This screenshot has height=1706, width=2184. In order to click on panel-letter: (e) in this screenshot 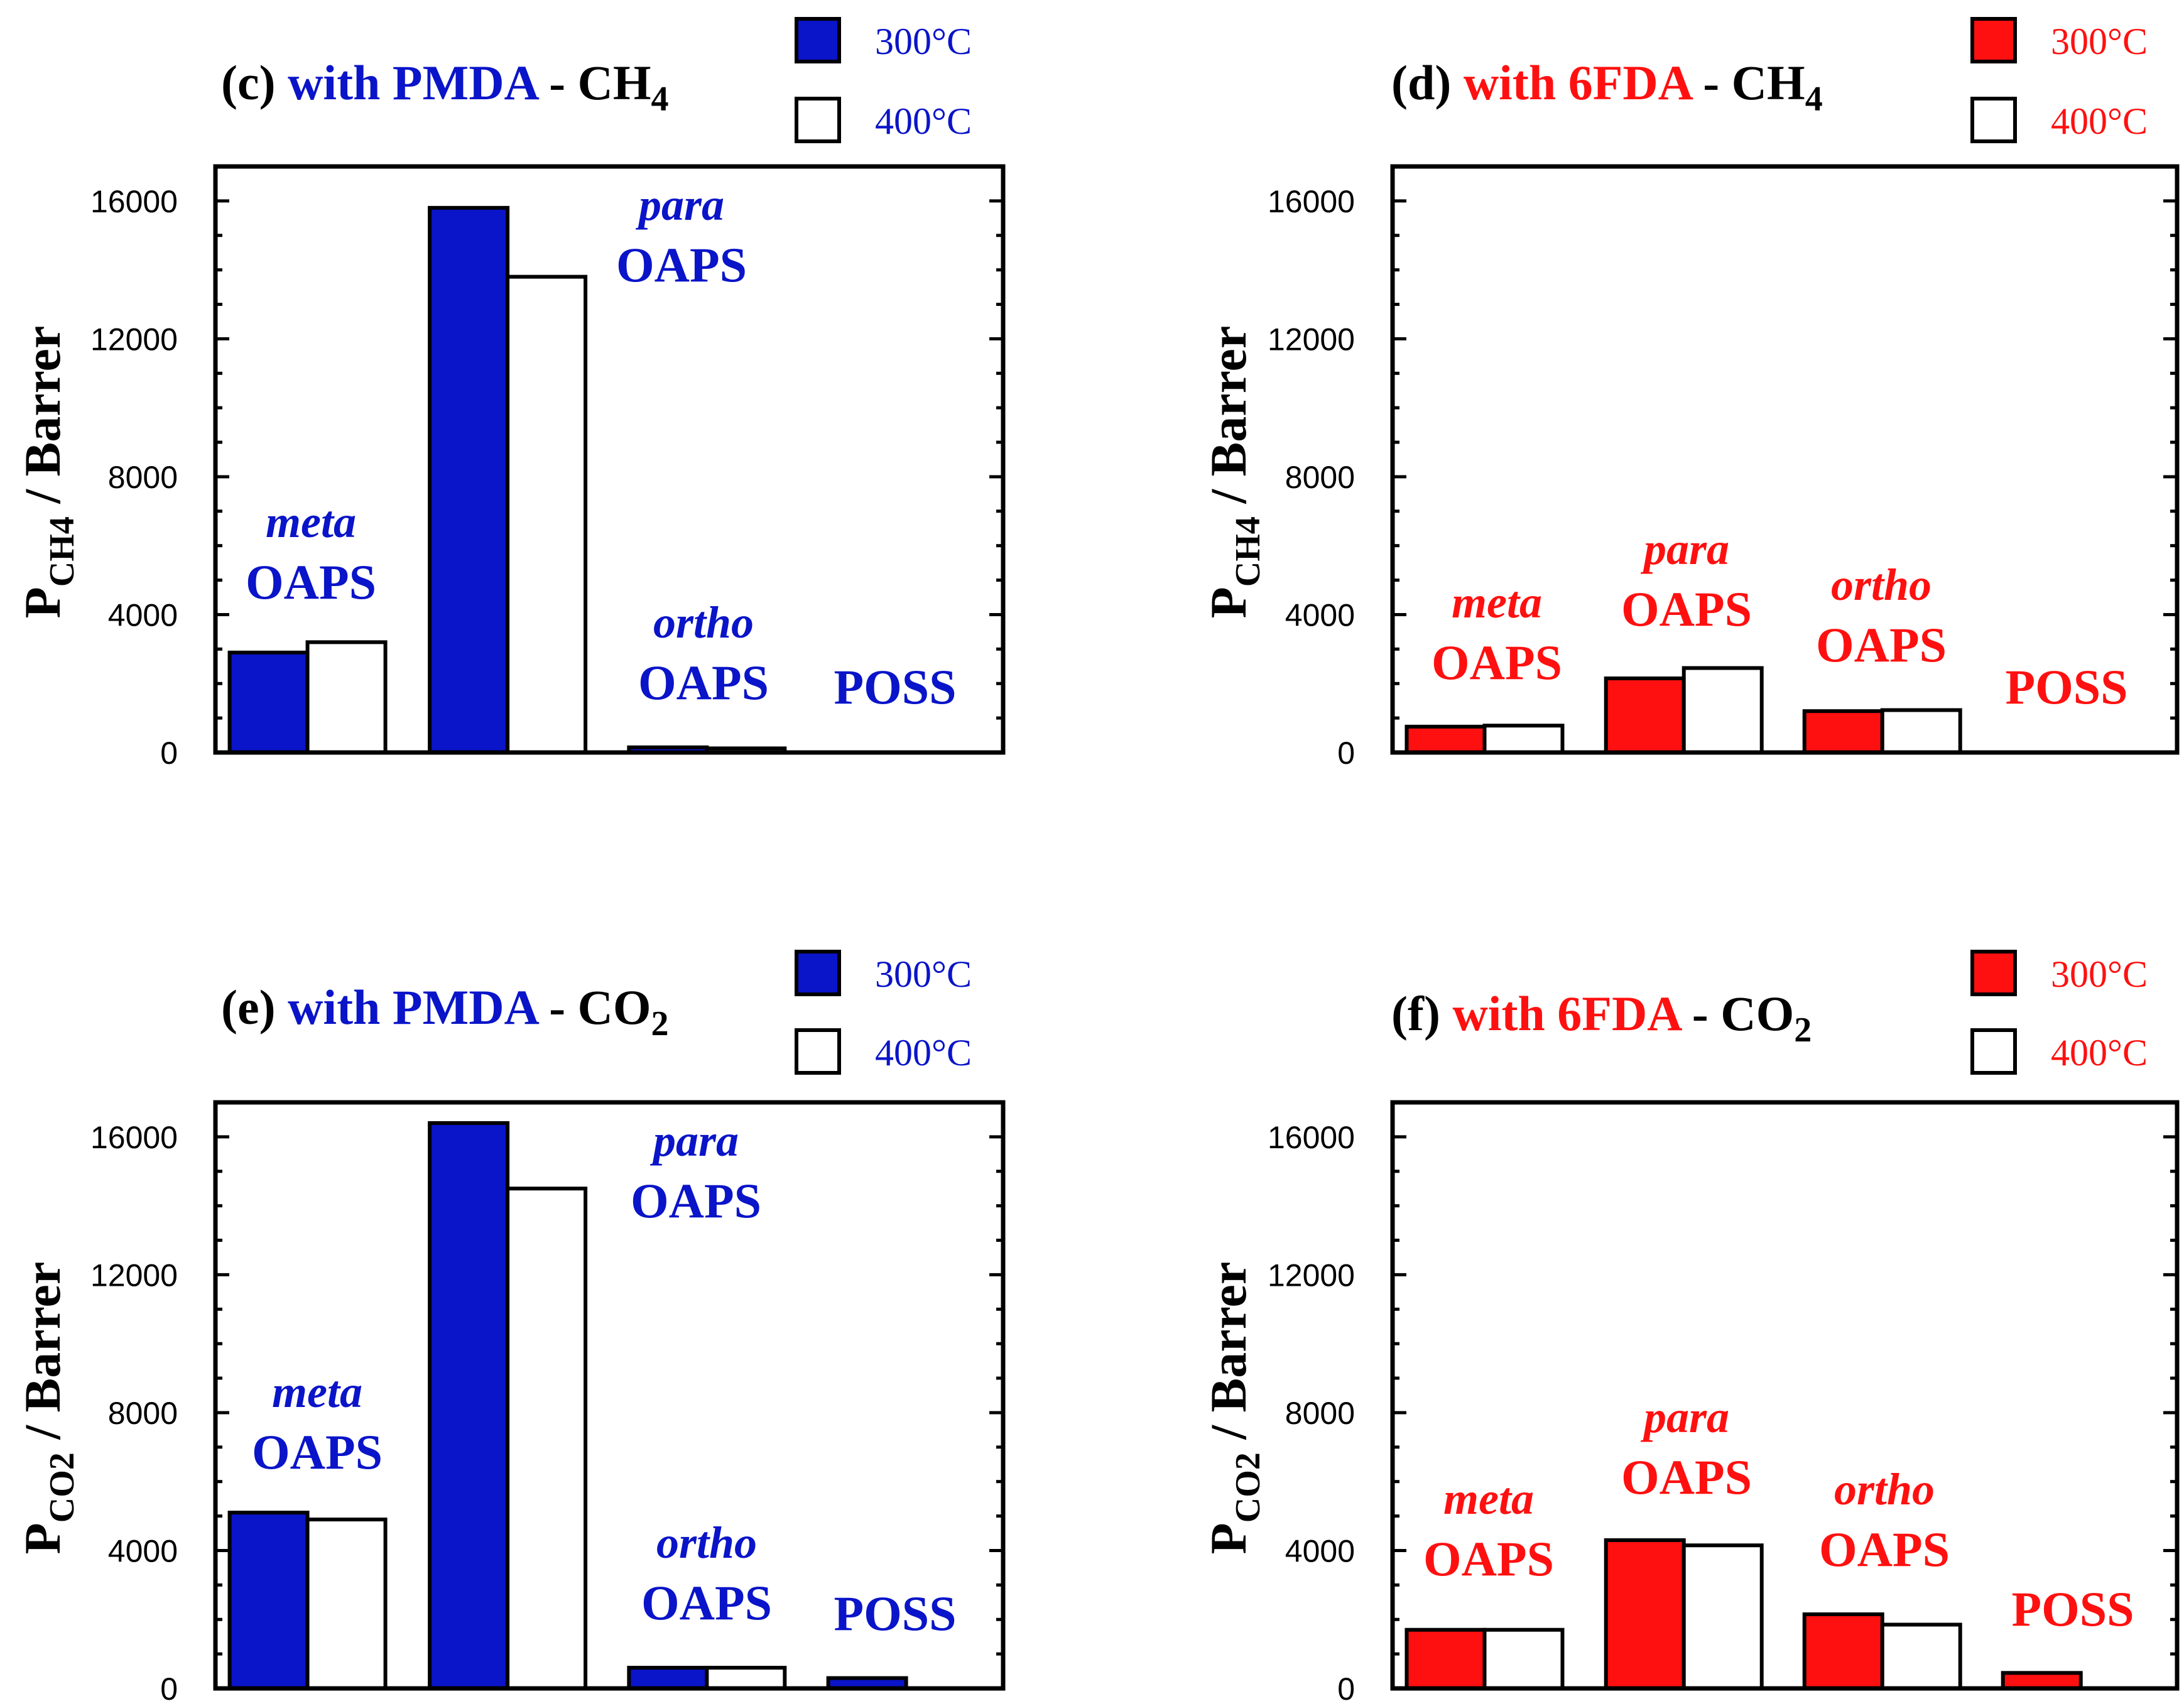, I will do `click(254, 1007)`.